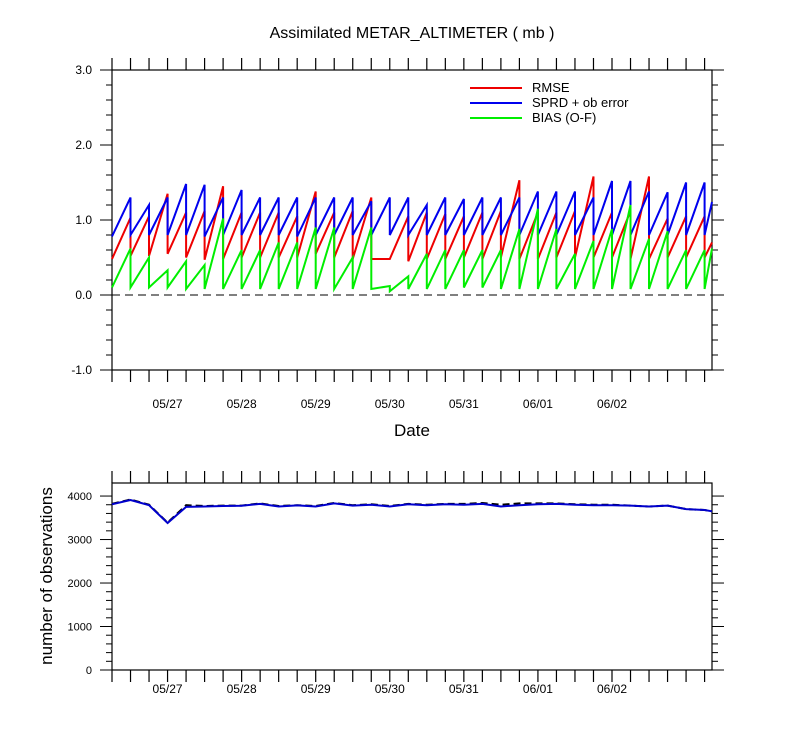 The image size is (800, 750). What do you see at coordinates (412, 430) in the screenshot?
I see `x-axis-label: Date` at bounding box center [412, 430].